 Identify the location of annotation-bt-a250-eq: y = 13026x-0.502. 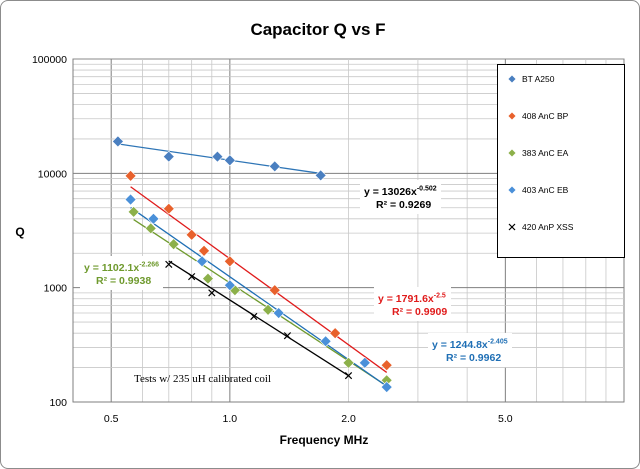
(400, 191).